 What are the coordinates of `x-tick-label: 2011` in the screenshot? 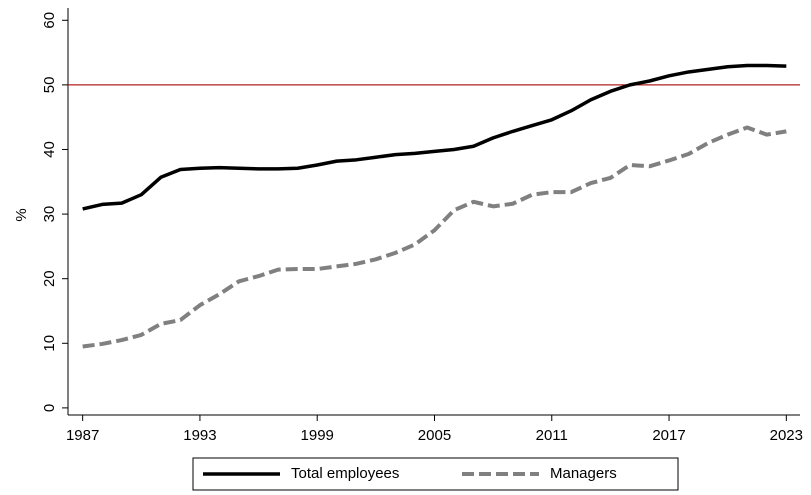 It's located at (552, 435).